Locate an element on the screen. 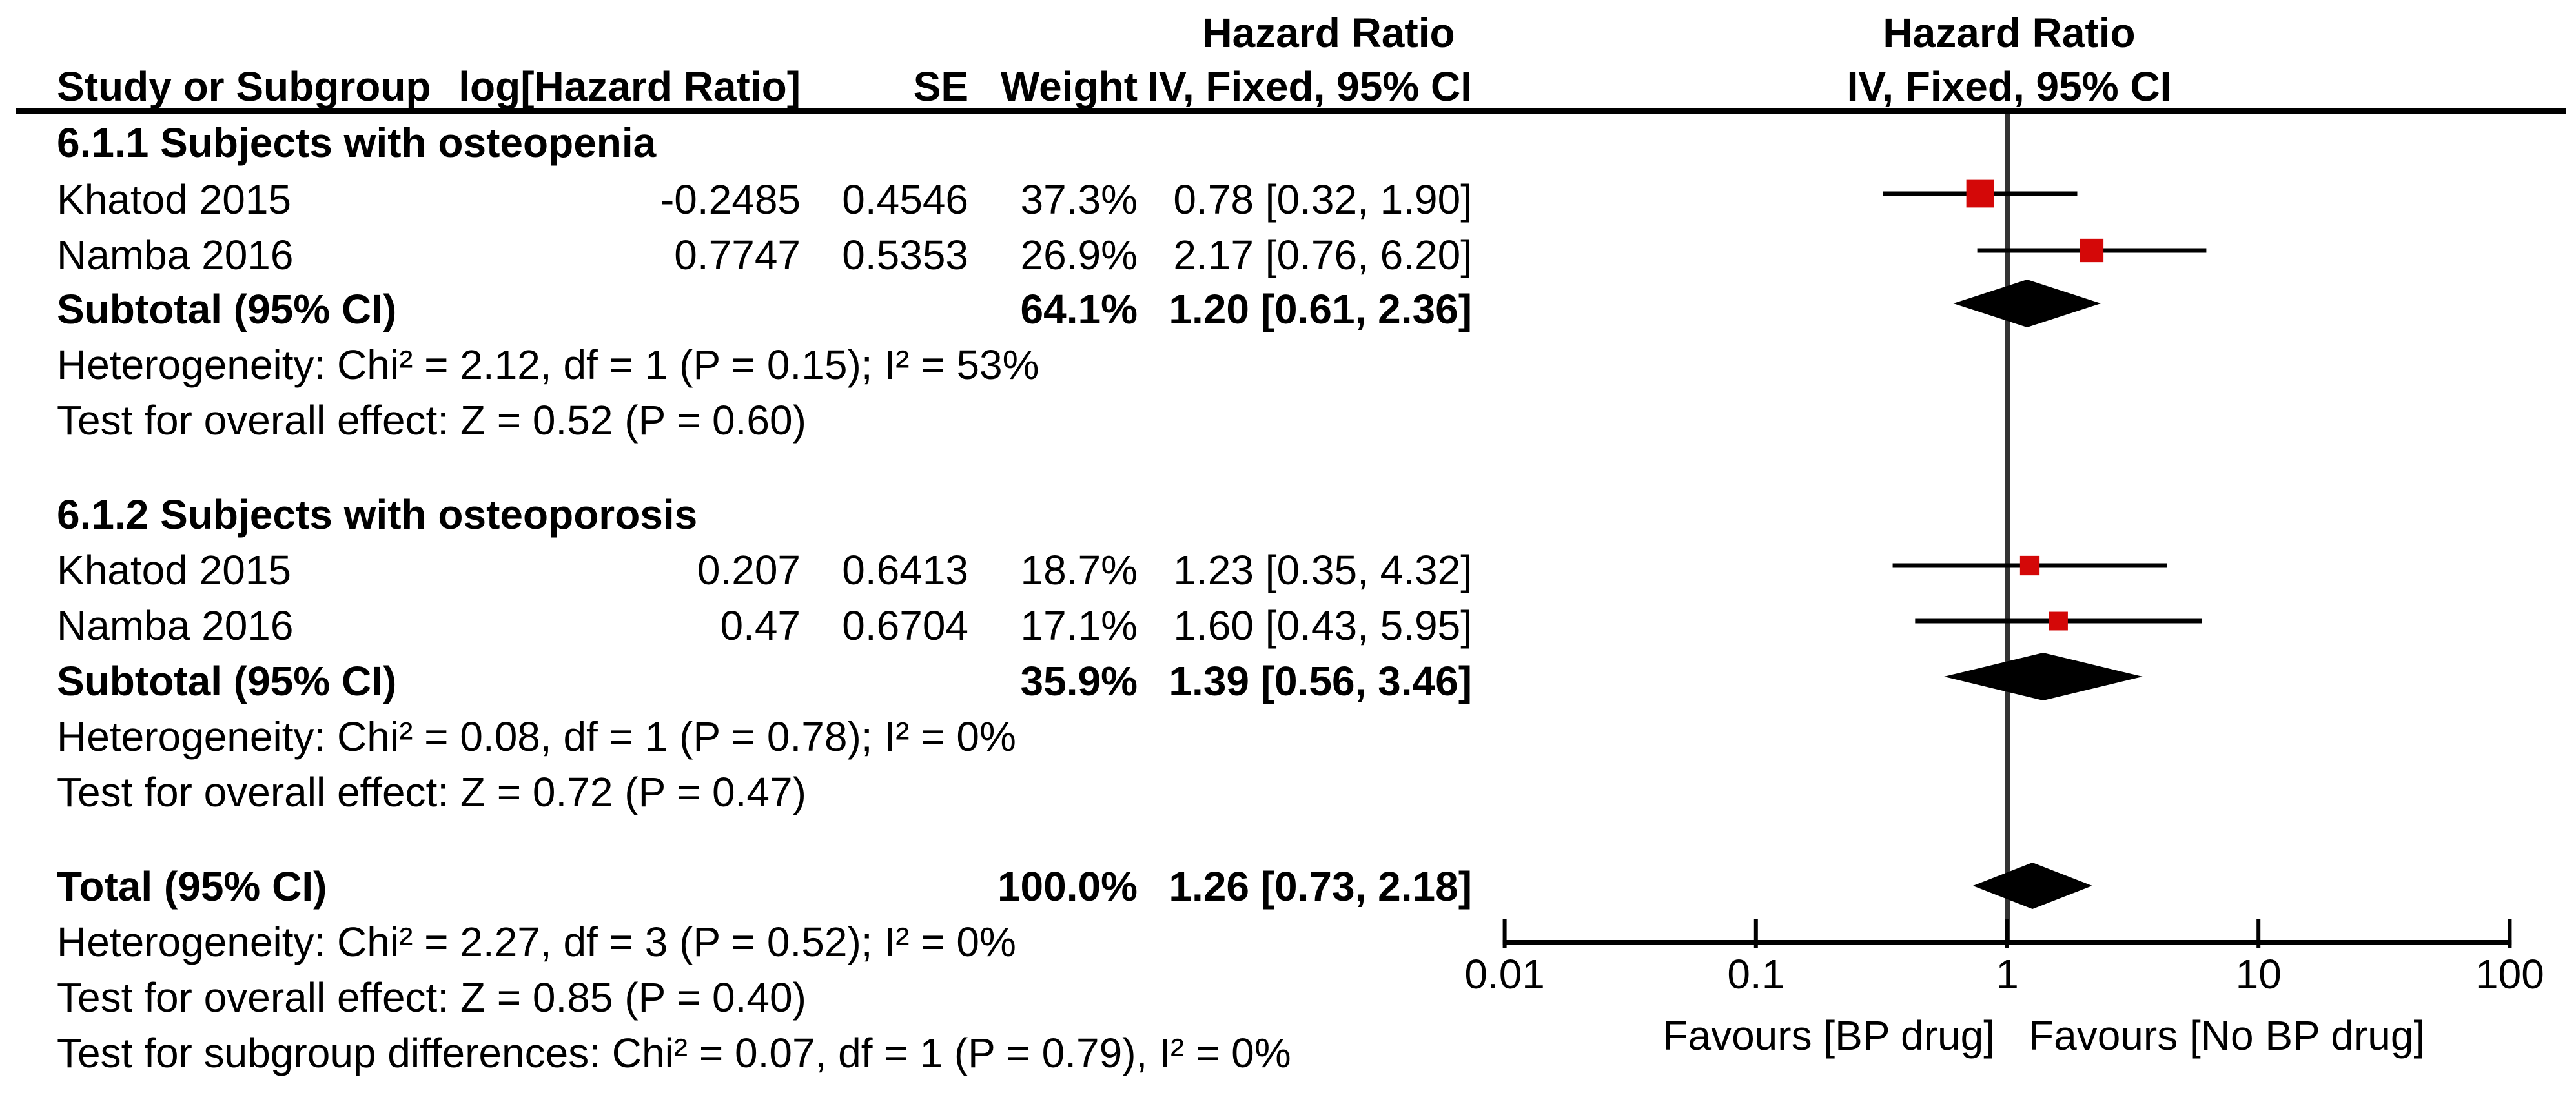  col-header-ci: IV, Fixed, 95% CI is located at coordinates (1309, 86).